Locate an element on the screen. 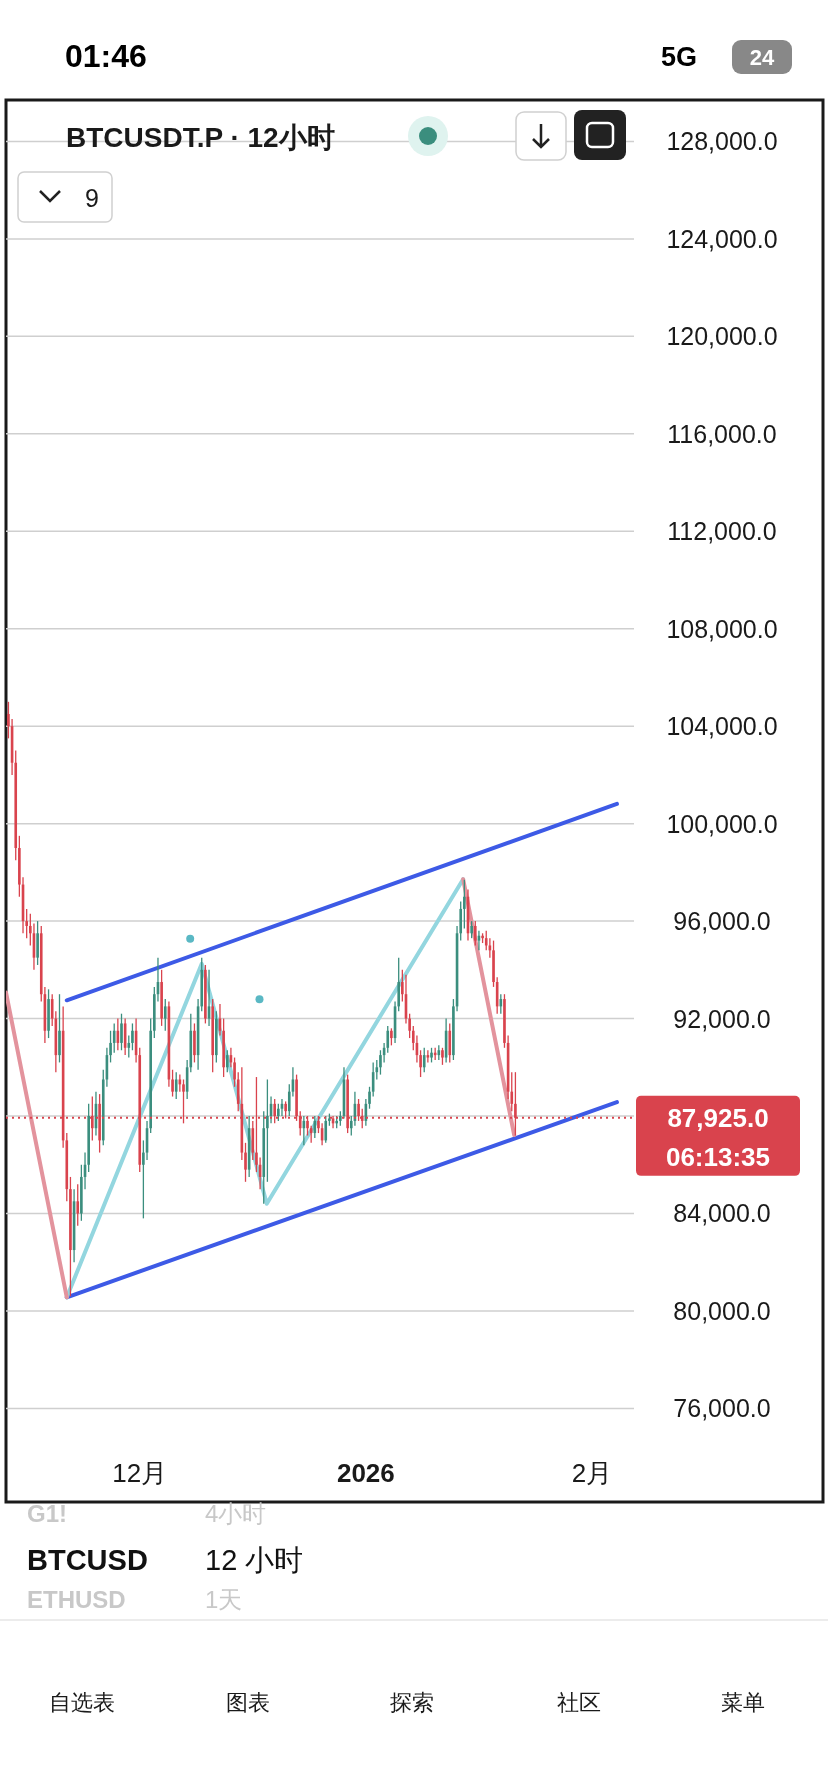  annotation: 9 is located at coordinates (92, 198).